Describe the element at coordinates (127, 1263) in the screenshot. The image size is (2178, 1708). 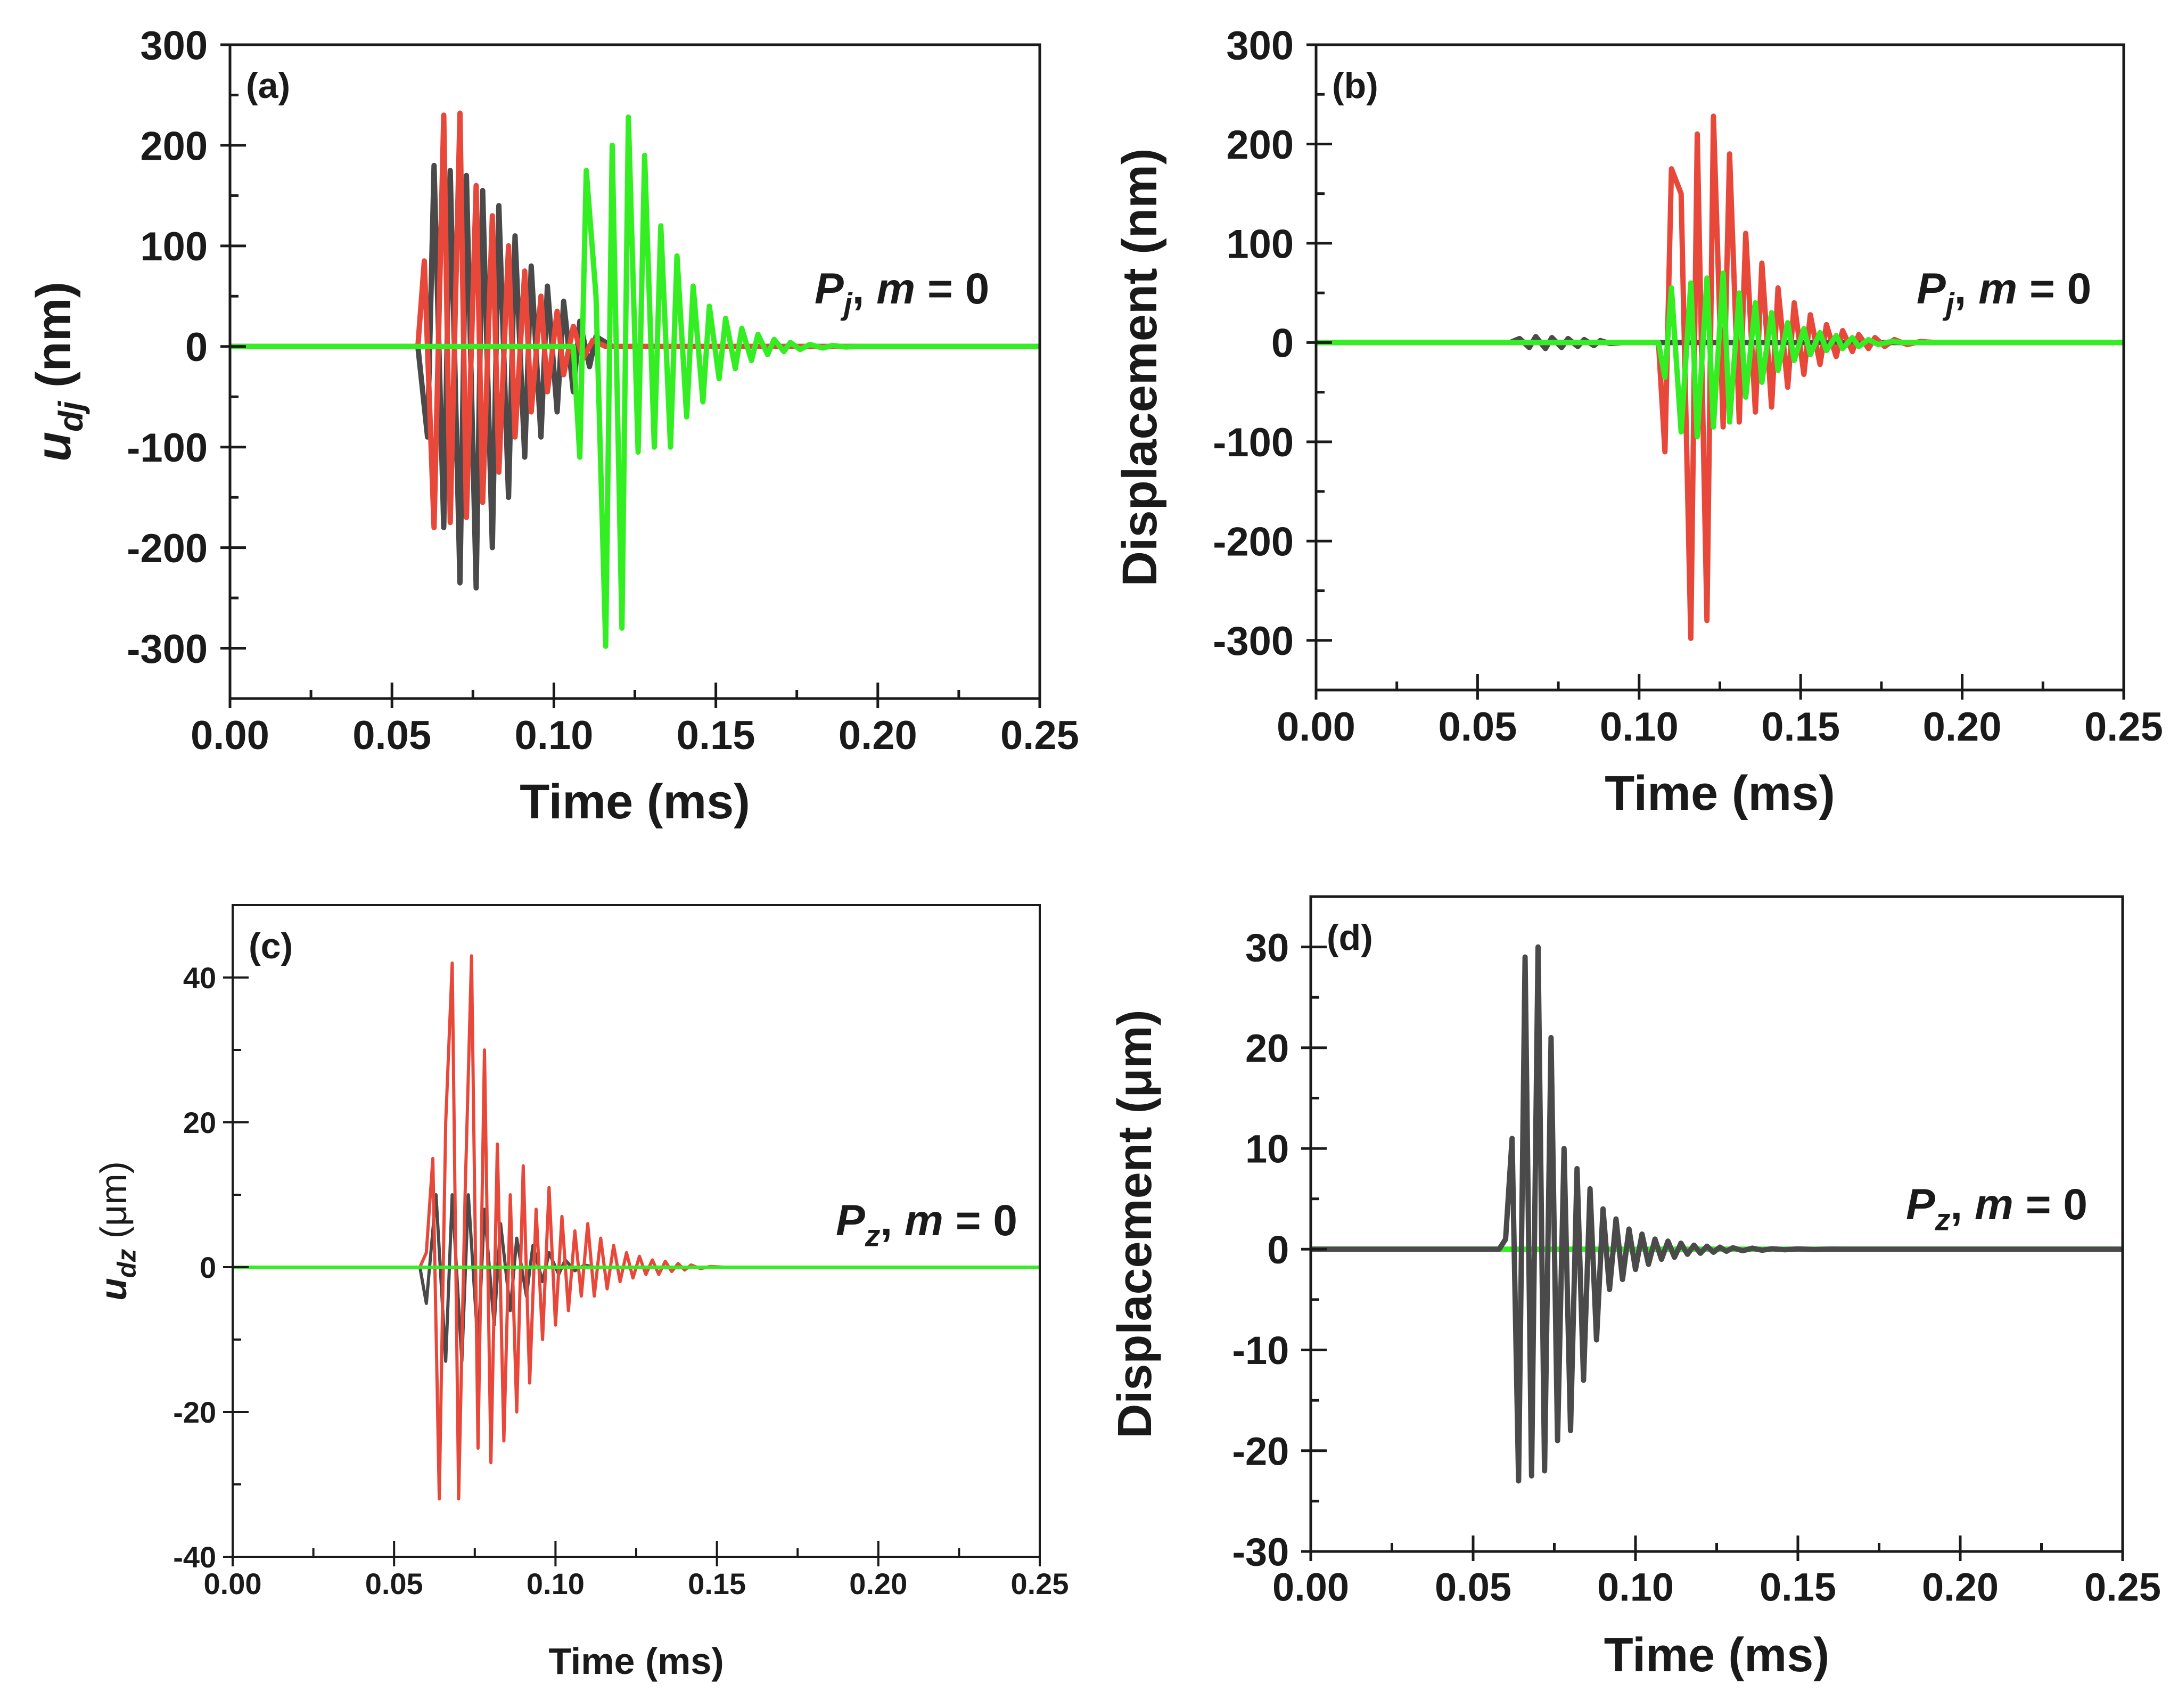
I see `y-axis-title-subscript: dz` at that location.